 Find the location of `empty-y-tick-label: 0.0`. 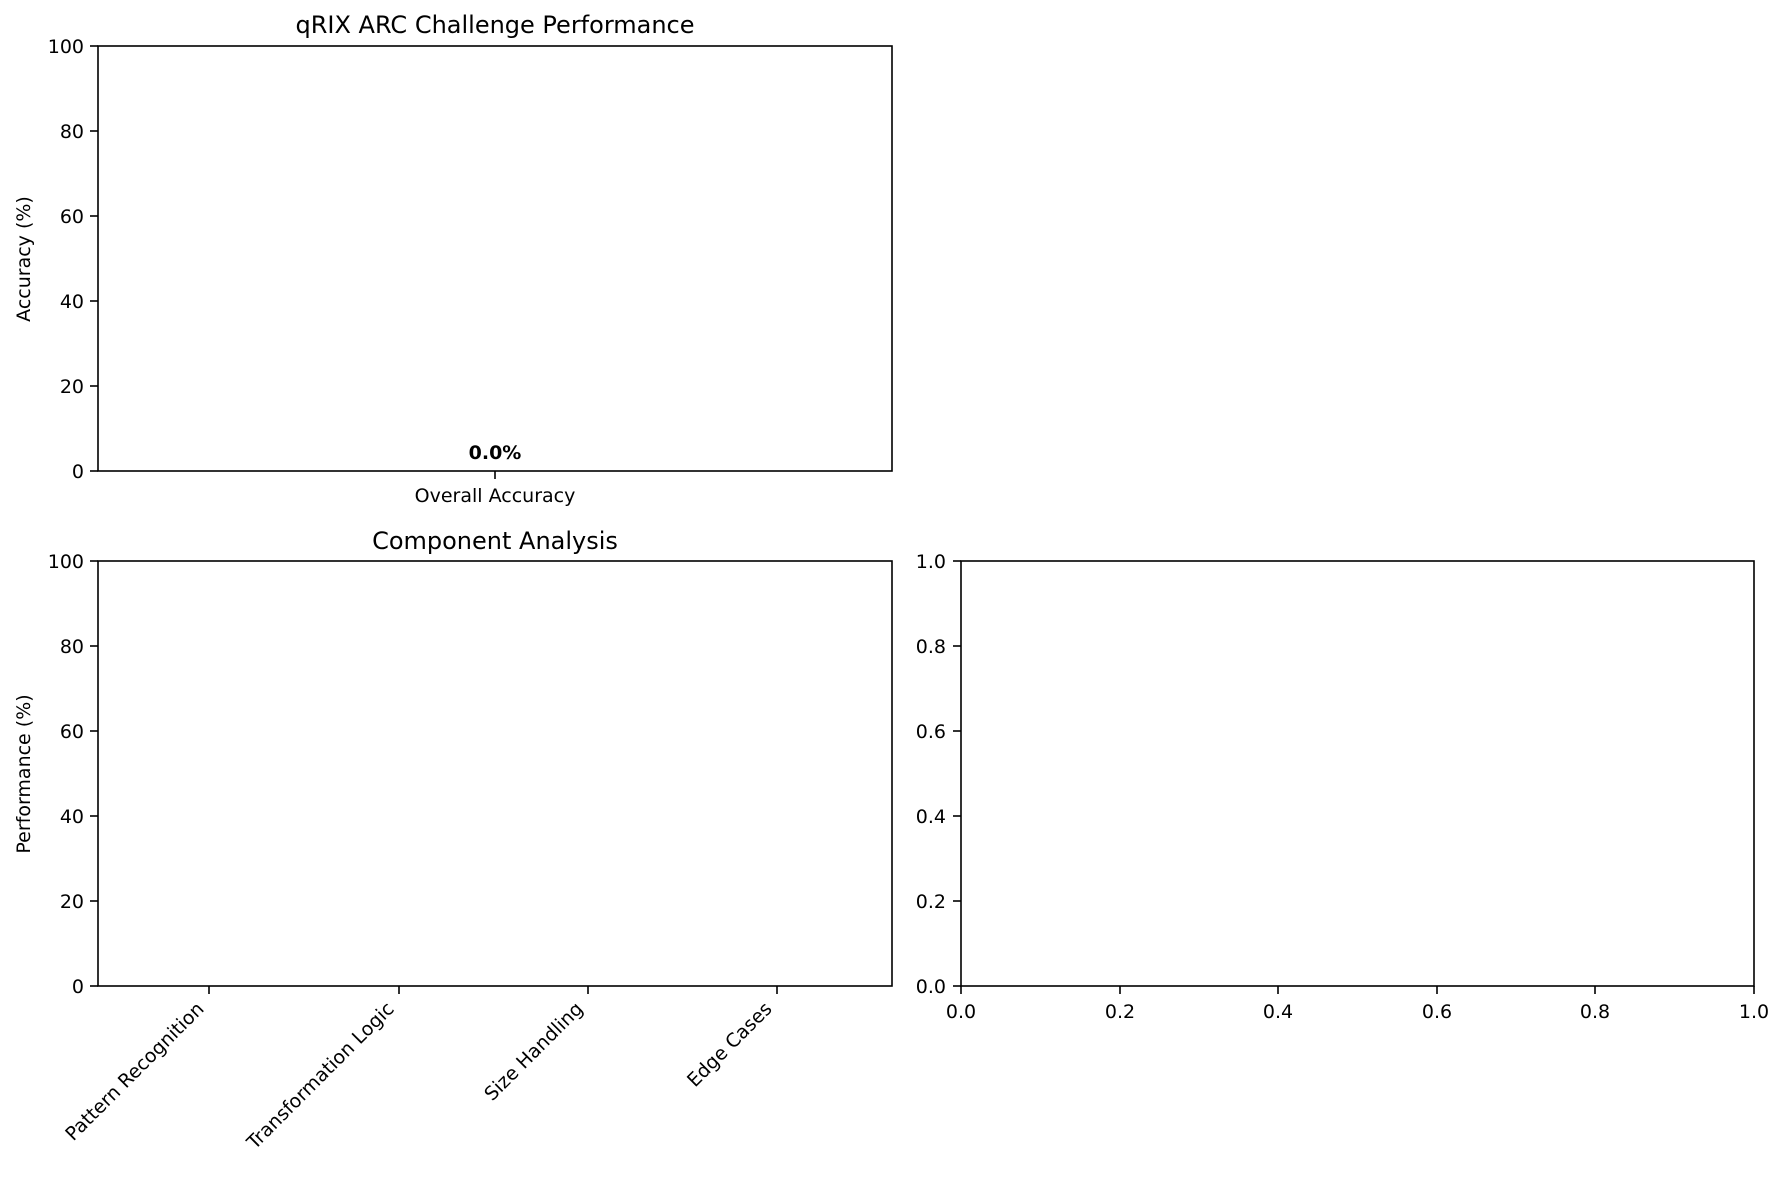

empty-y-tick-label: 0.0 is located at coordinates (931, 987).